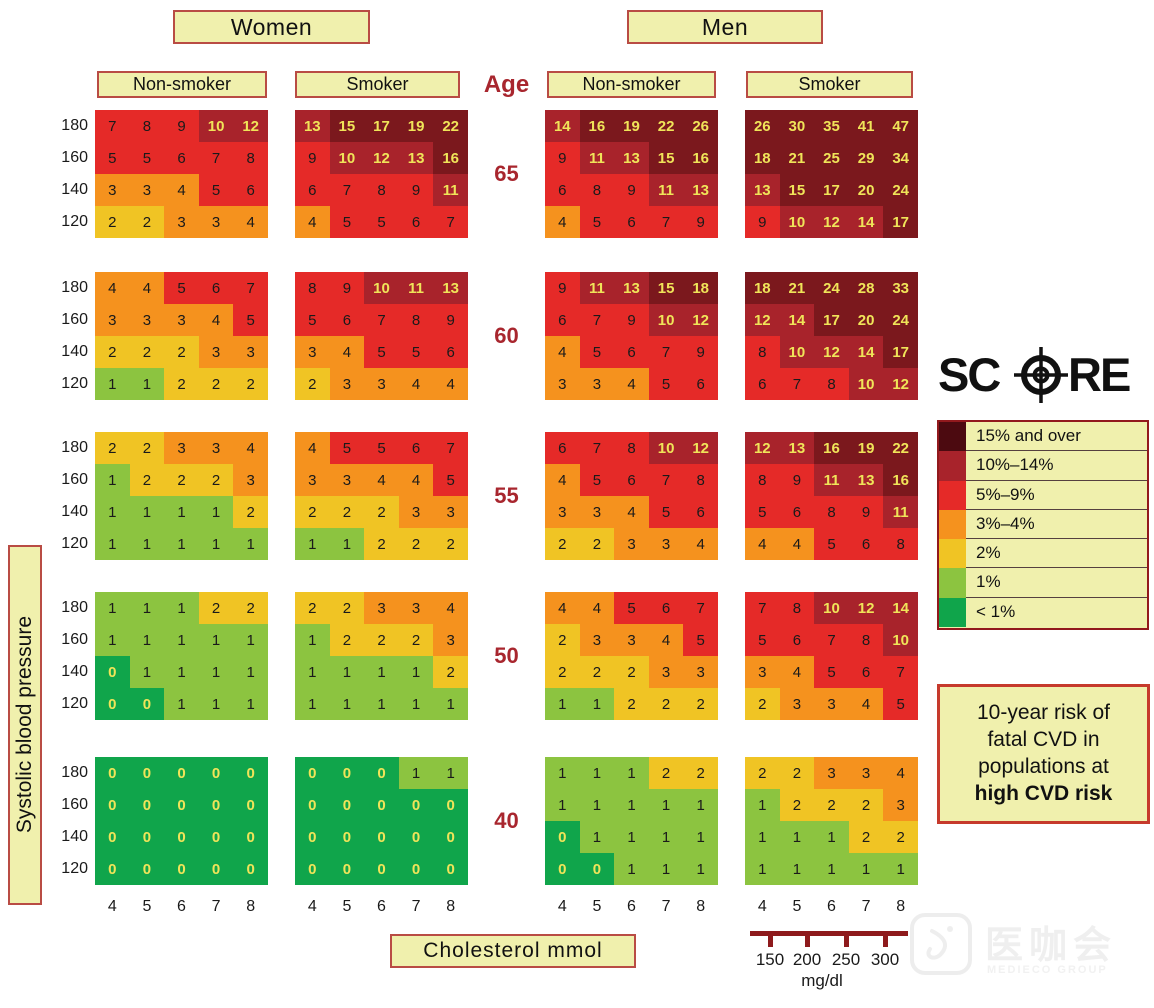 This screenshot has height=1008, width=1154. What do you see at coordinates (1056, 466) in the screenshot?
I see `legend-label: 10%–14%` at bounding box center [1056, 466].